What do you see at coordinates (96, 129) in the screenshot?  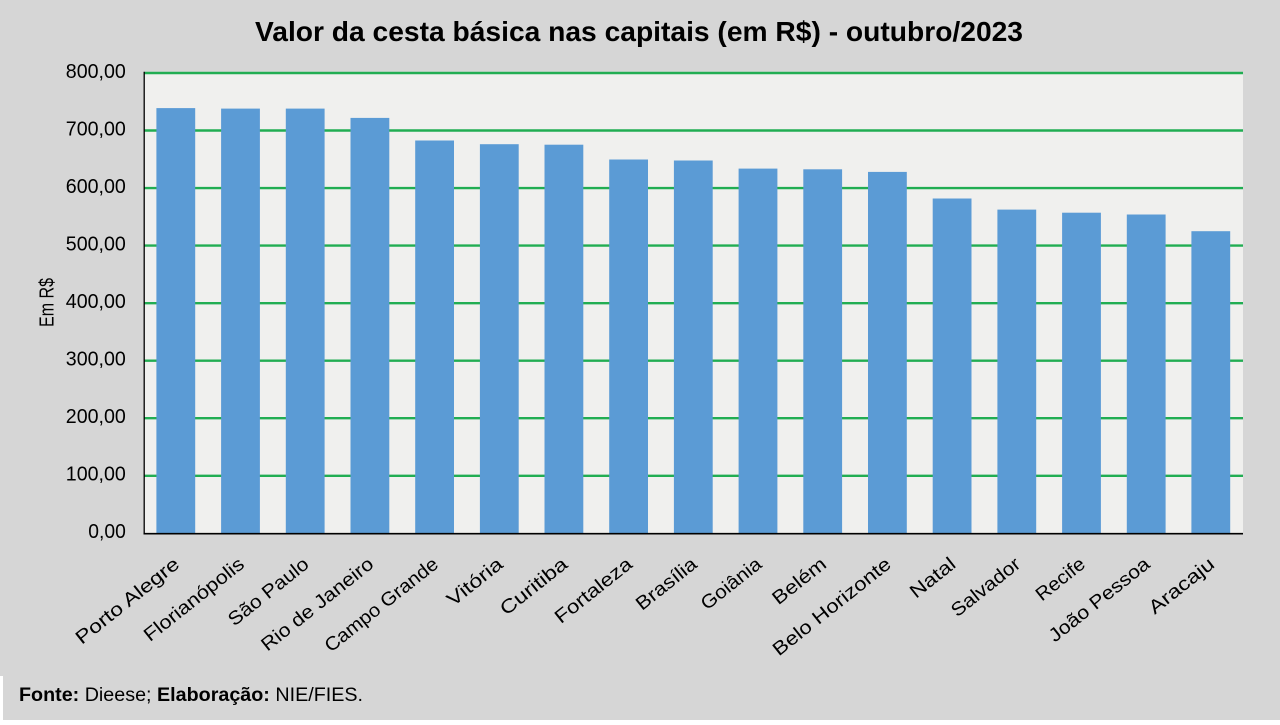 I see `svg-text: 700,00` at bounding box center [96, 129].